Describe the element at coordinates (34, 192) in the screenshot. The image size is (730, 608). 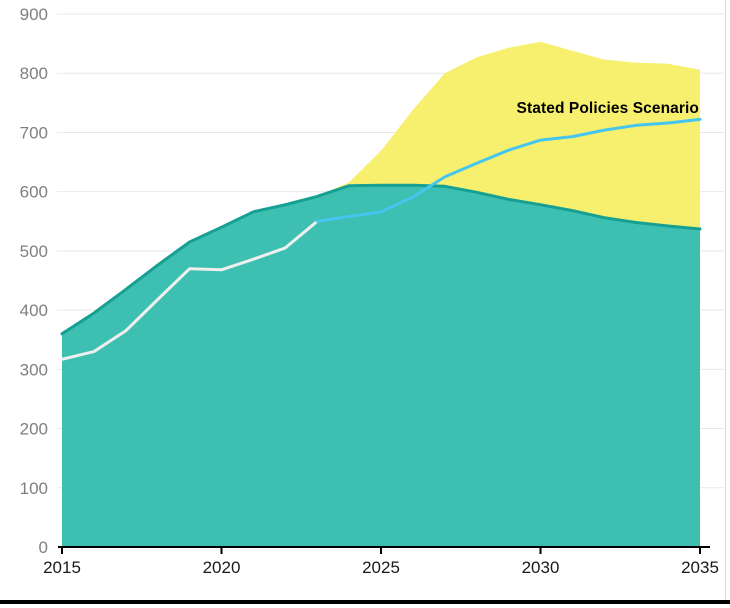
I see `y-axis-tick-label: 600` at that location.